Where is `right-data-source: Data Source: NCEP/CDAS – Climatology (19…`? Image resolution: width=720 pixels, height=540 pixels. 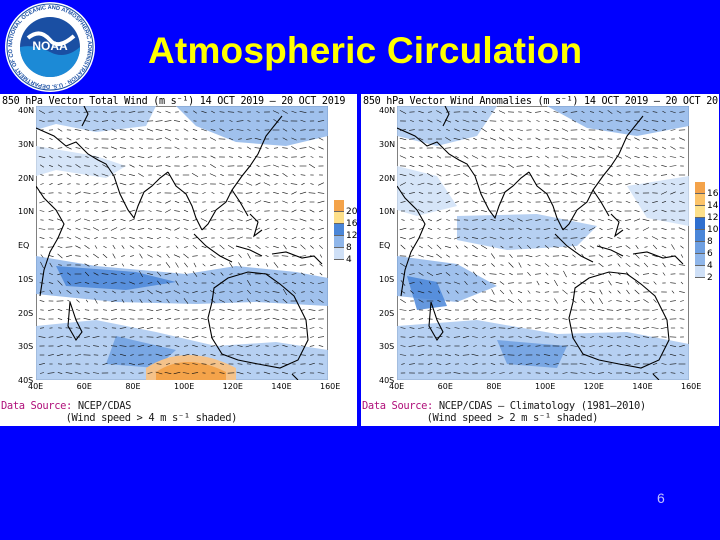
right-data-source: Data Source: NCEP/CDAS – Climatology (19… is located at coordinates (504, 412).